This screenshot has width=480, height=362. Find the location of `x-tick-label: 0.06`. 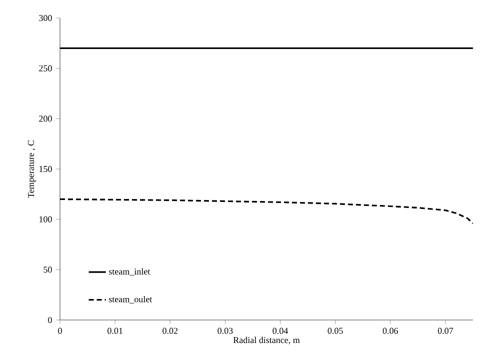

x-tick-label: 0.06 is located at coordinates (390, 331).